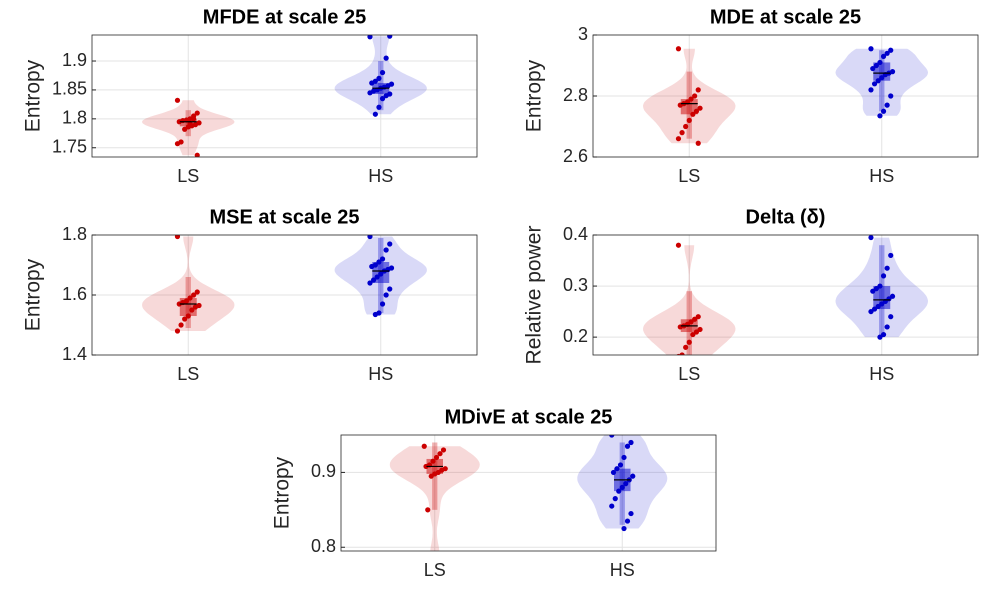 Image resolution: width=990 pixels, height=594 pixels. Describe the element at coordinates (575, 336) in the screenshot. I see `y-tick-label: 0.2` at that location.